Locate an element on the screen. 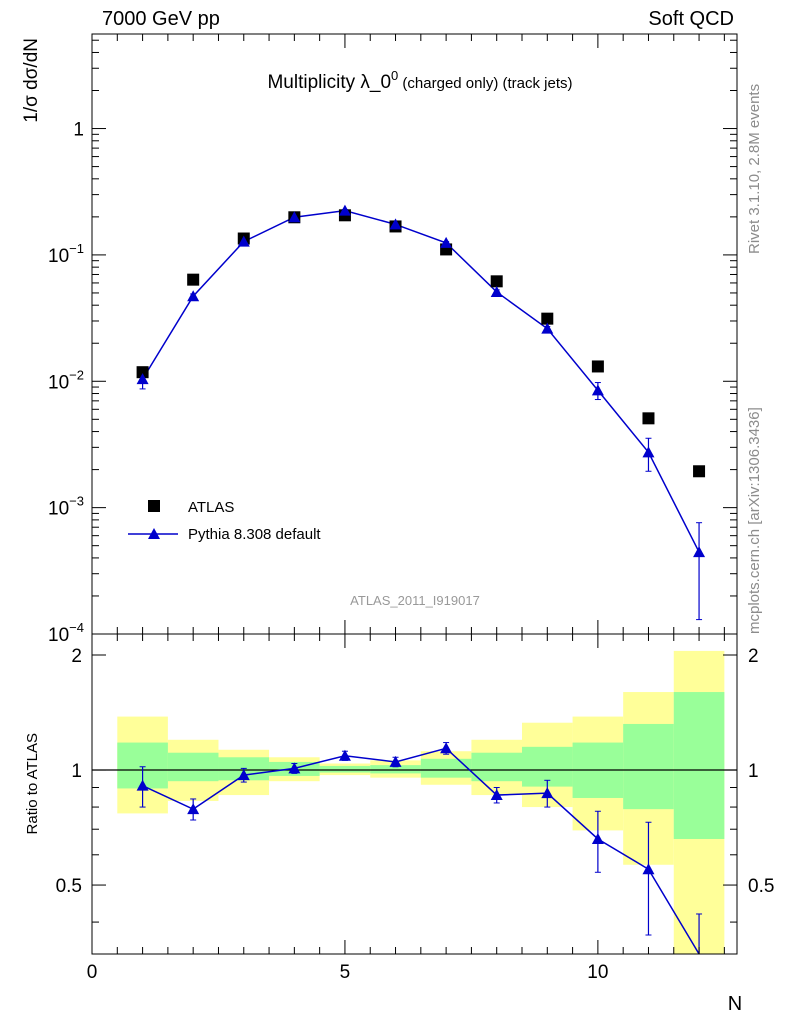  legend-atlas-marker is located at coordinates (154, 506).